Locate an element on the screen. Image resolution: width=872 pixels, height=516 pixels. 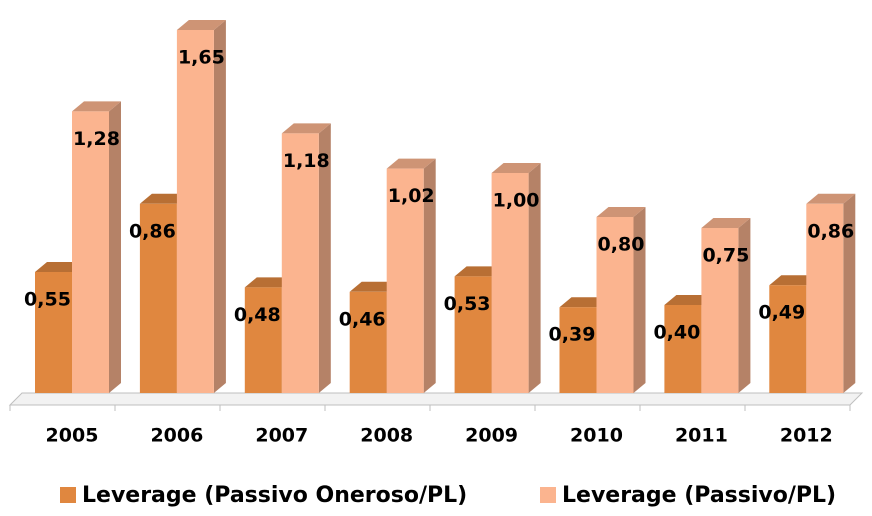
data-label: 0,53 is located at coordinates (467, 304).